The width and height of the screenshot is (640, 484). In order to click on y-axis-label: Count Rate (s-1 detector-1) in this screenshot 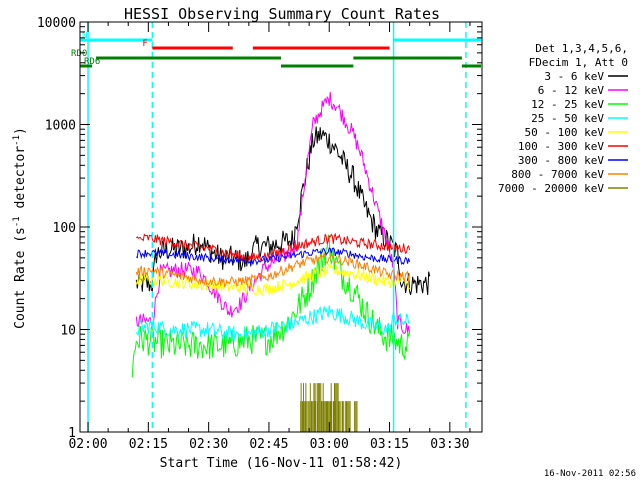, I will do `click(20, 228)`.